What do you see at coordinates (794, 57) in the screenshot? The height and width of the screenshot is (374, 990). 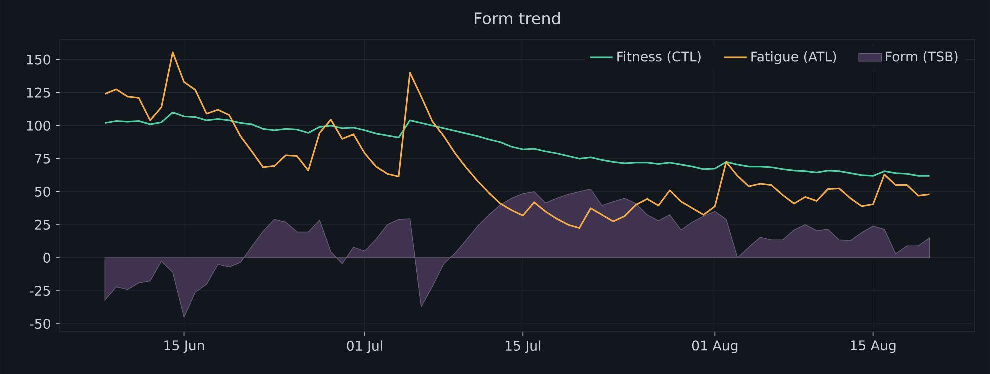 I see `legend-label: Fatigue (ATL)` at bounding box center [794, 57].